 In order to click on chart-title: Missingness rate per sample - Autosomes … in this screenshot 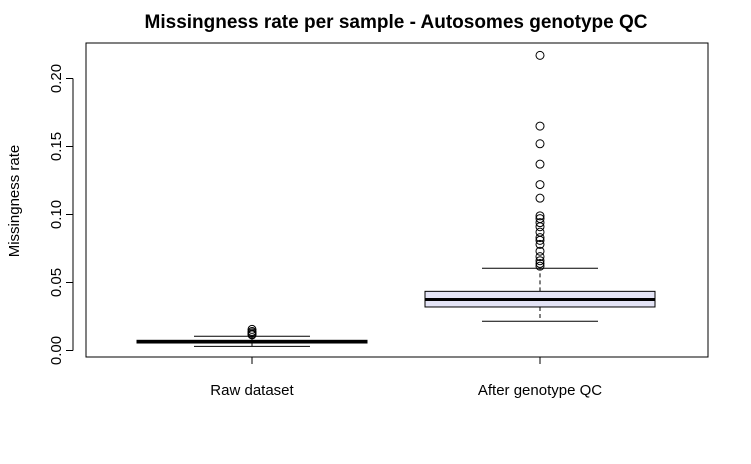, I will do `click(396, 22)`.